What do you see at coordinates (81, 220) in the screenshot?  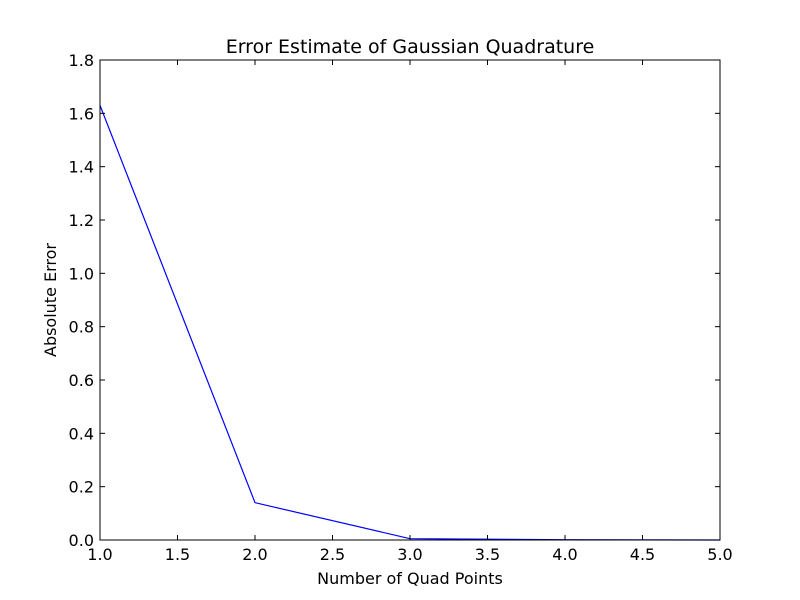 I see `y-tick-label: 1.2` at bounding box center [81, 220].